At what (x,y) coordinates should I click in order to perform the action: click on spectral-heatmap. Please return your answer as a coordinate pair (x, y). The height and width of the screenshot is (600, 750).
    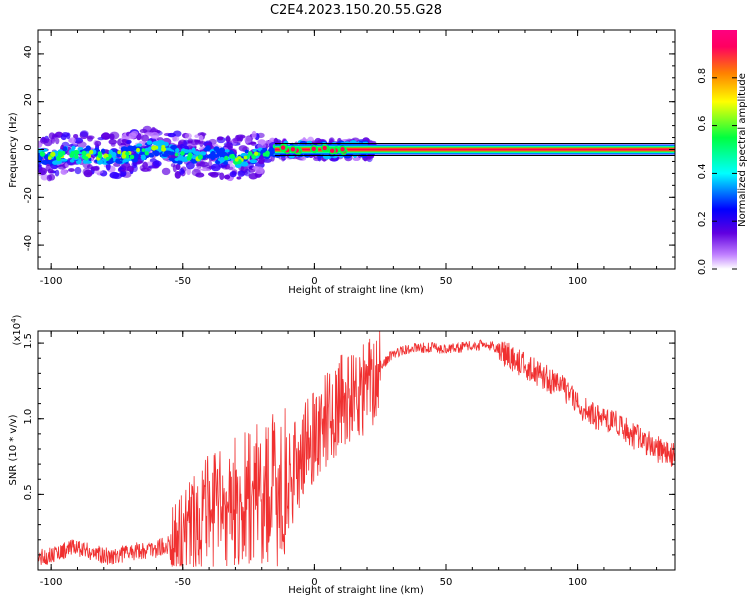
    Looking at the image, I should click on (356, 153).